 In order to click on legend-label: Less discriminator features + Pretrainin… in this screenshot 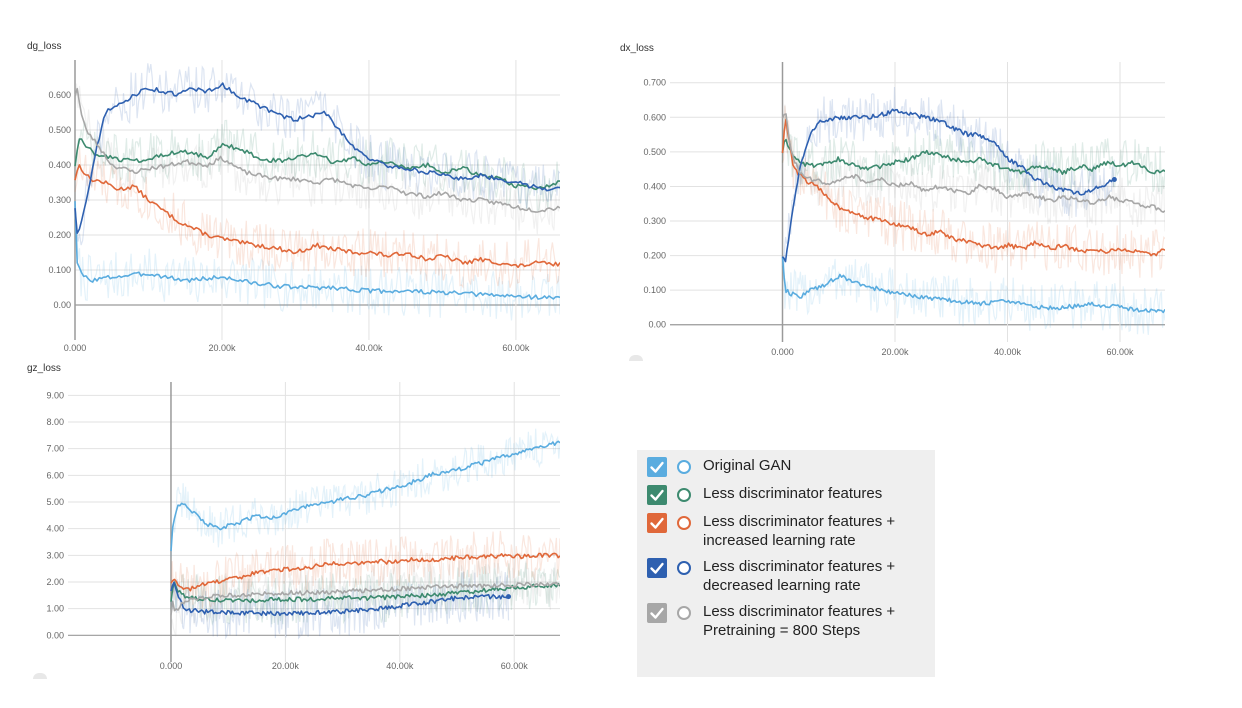, I will do `click(799, 621)`.